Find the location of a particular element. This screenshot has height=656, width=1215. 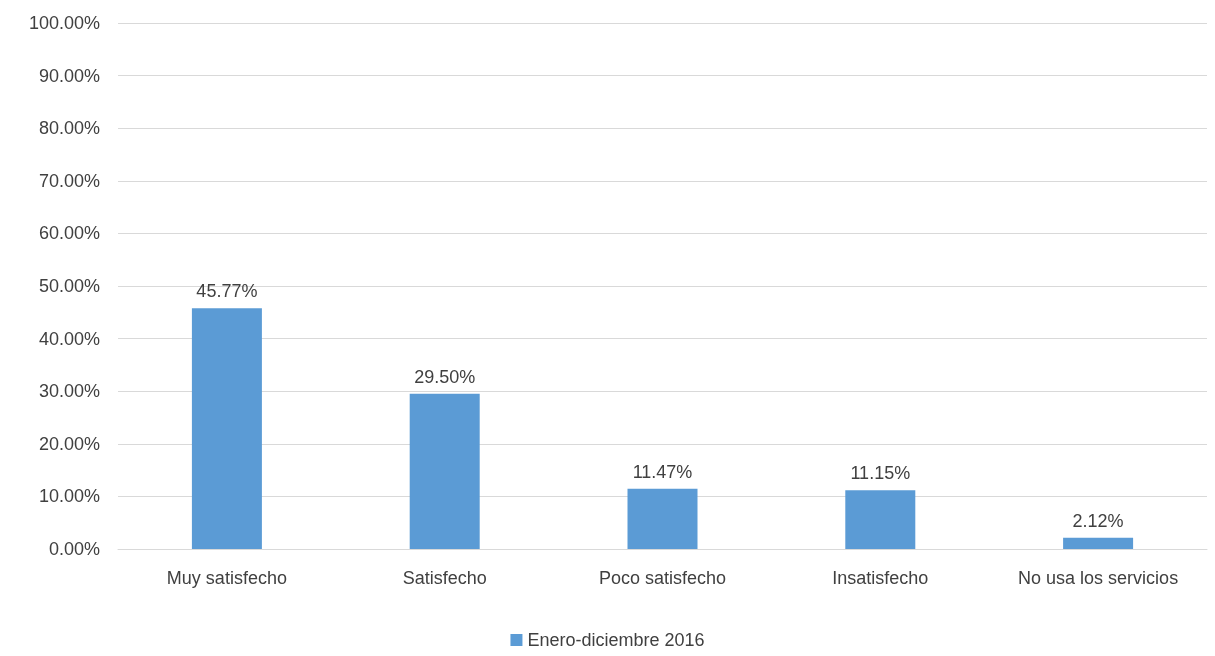

y-tick-label: 10.00% is located at coordinates (69, 496).